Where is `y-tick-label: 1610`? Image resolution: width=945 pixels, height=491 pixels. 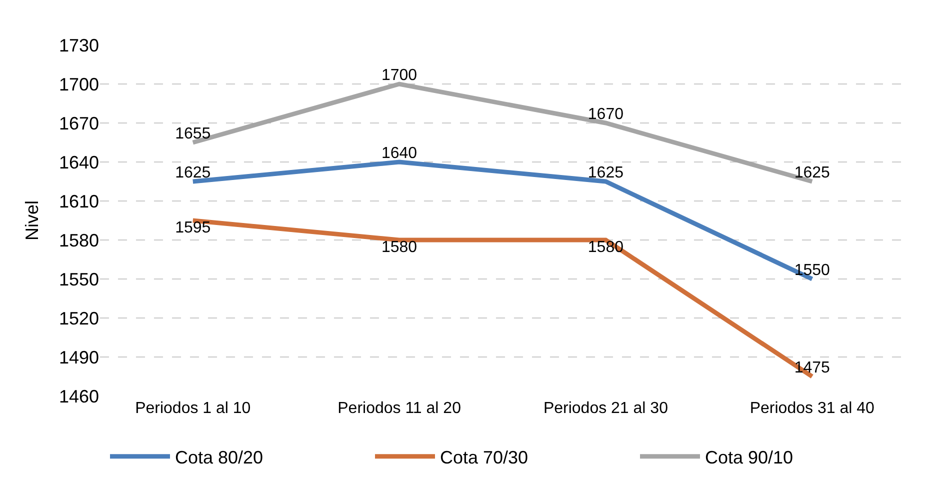 y-tick-label: 1610 is located at coordinates (78, 201).